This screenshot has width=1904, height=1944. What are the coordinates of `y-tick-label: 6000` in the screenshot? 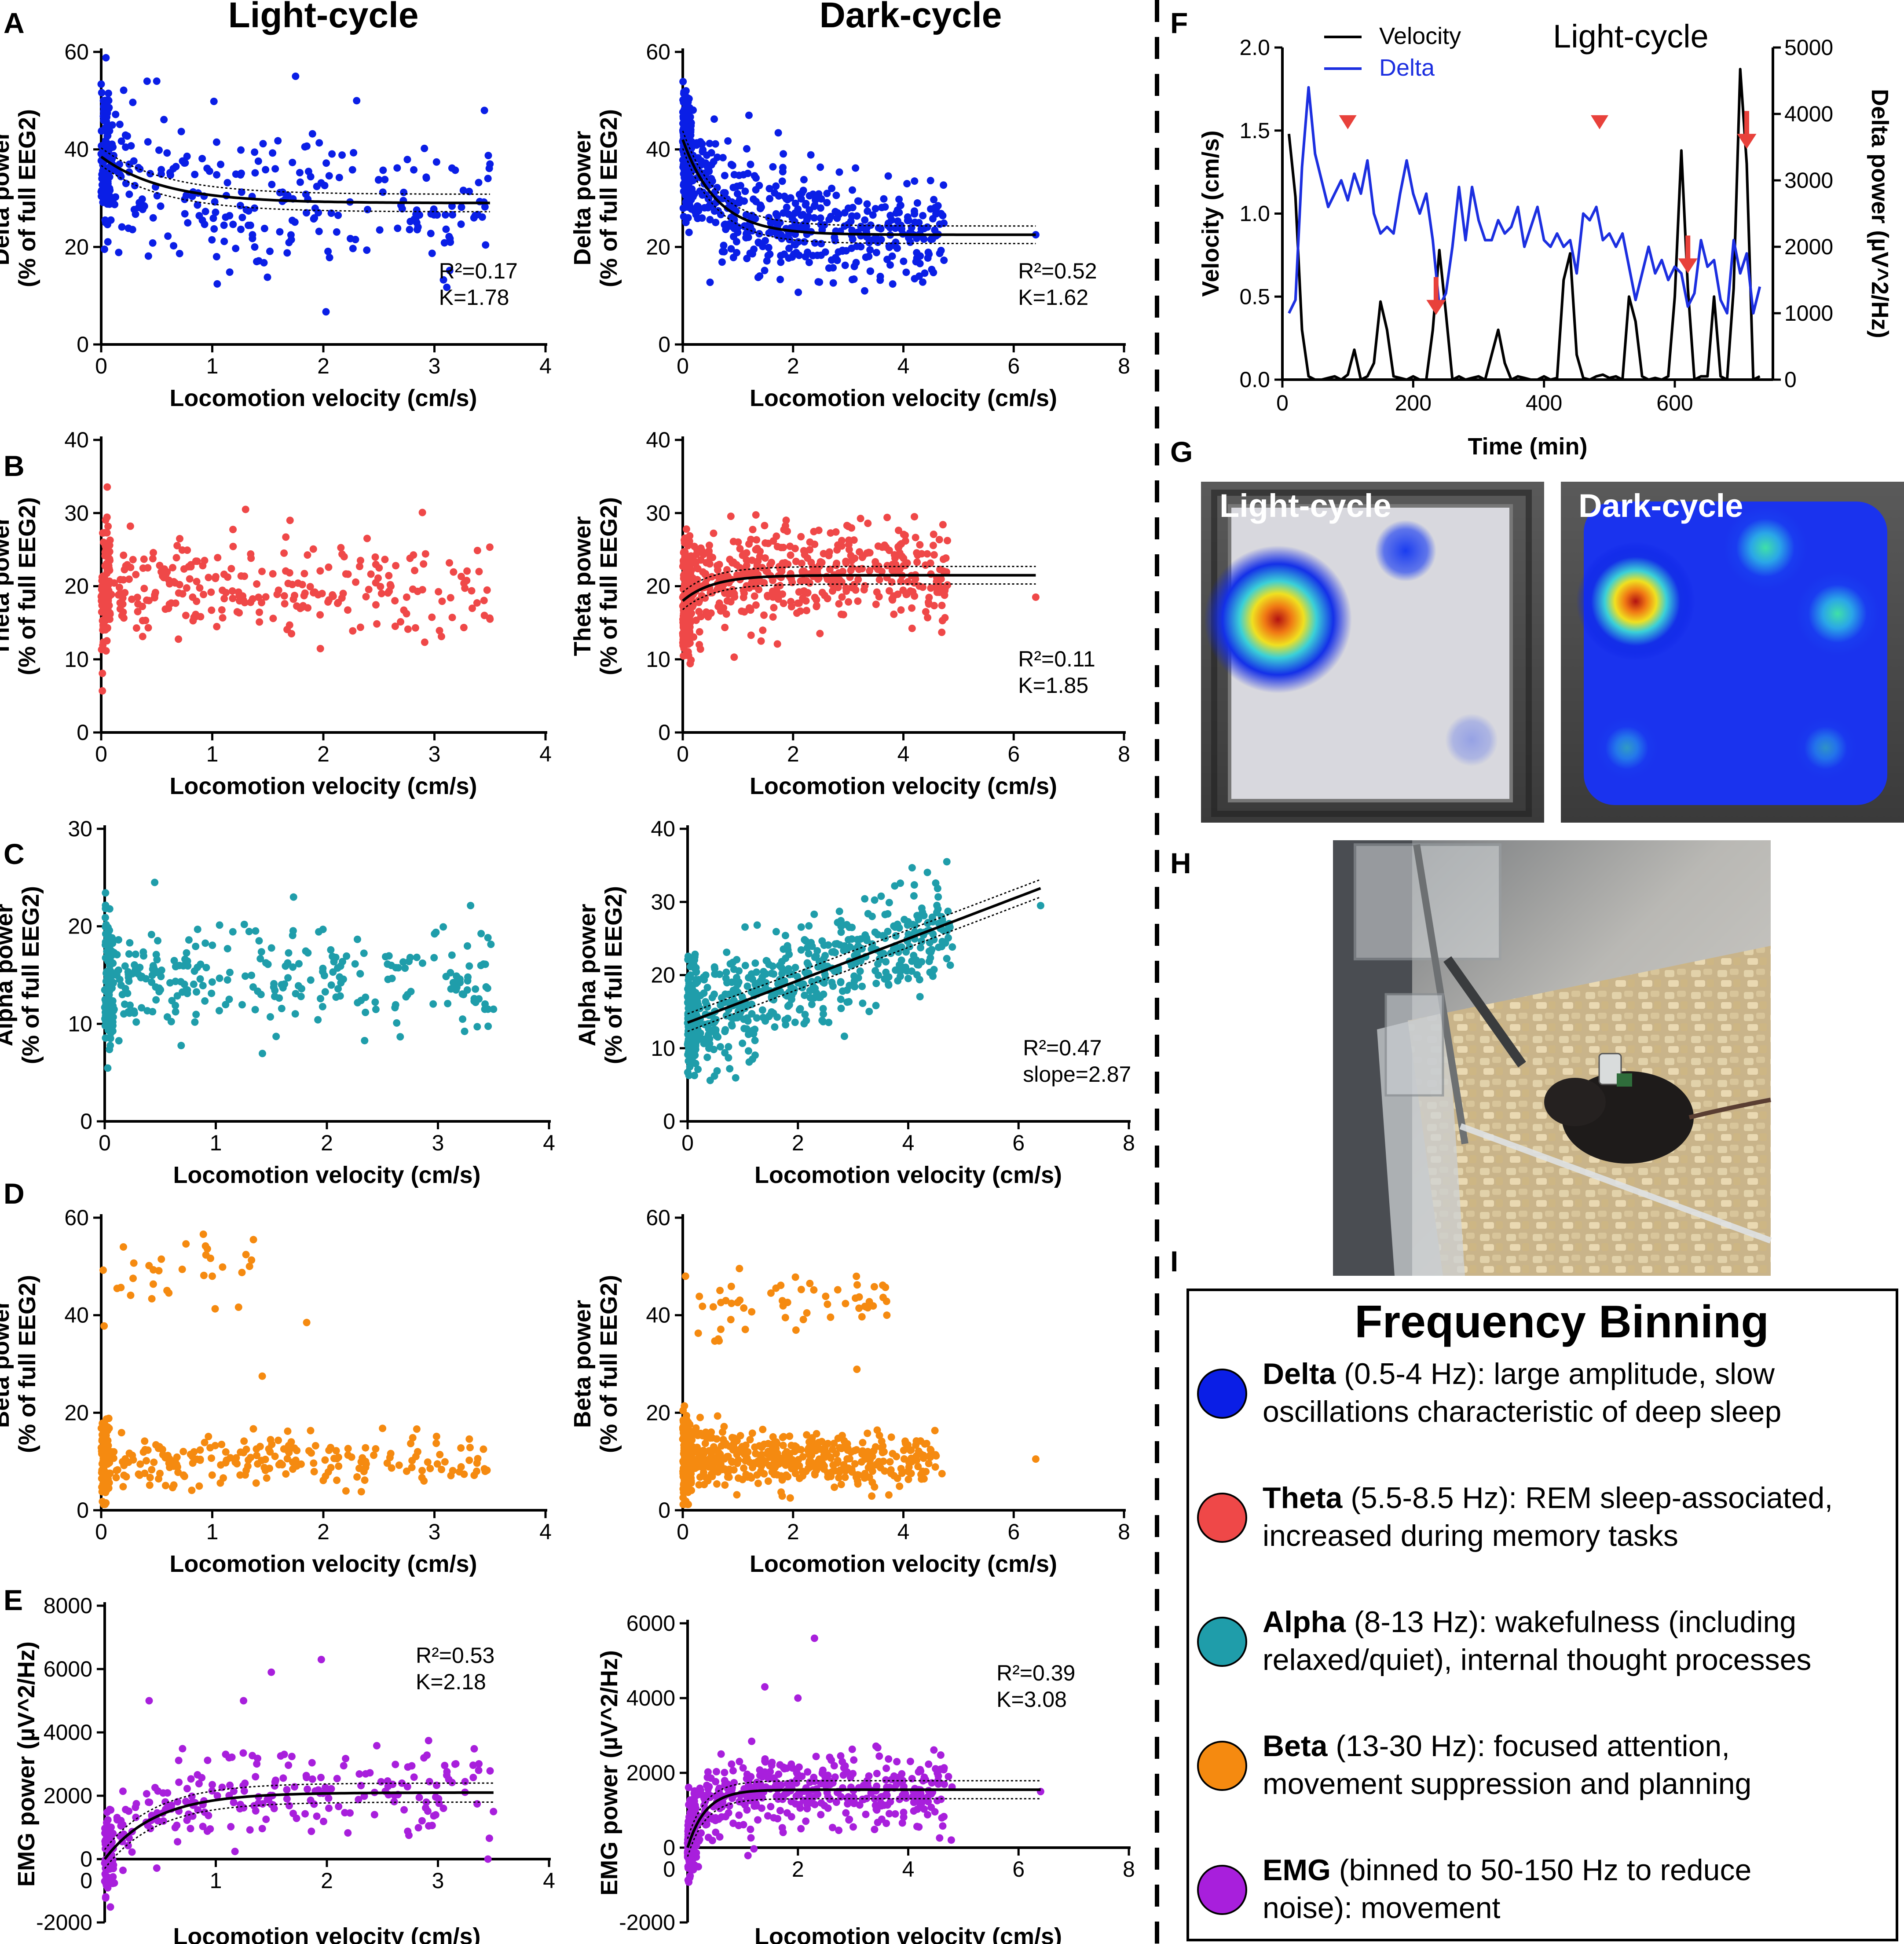 It's located at (650, 1623).